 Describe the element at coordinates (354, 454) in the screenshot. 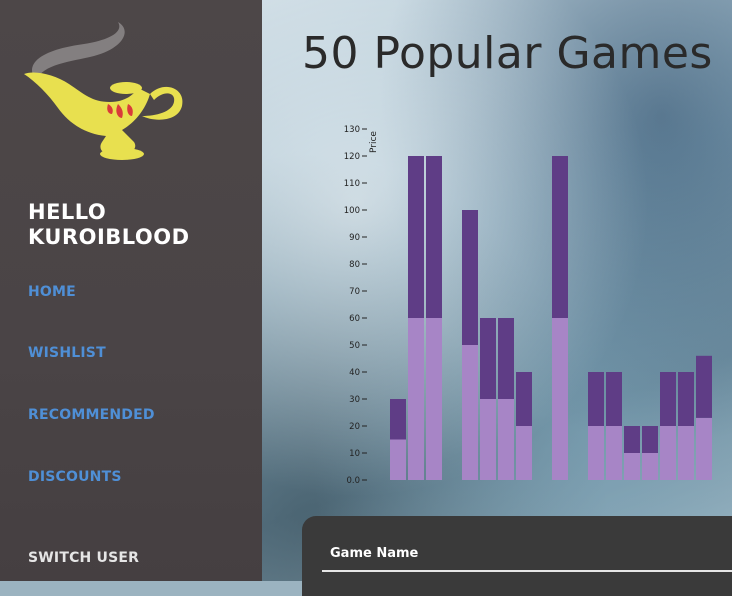

I see `y-tick-label: 10` at that location.